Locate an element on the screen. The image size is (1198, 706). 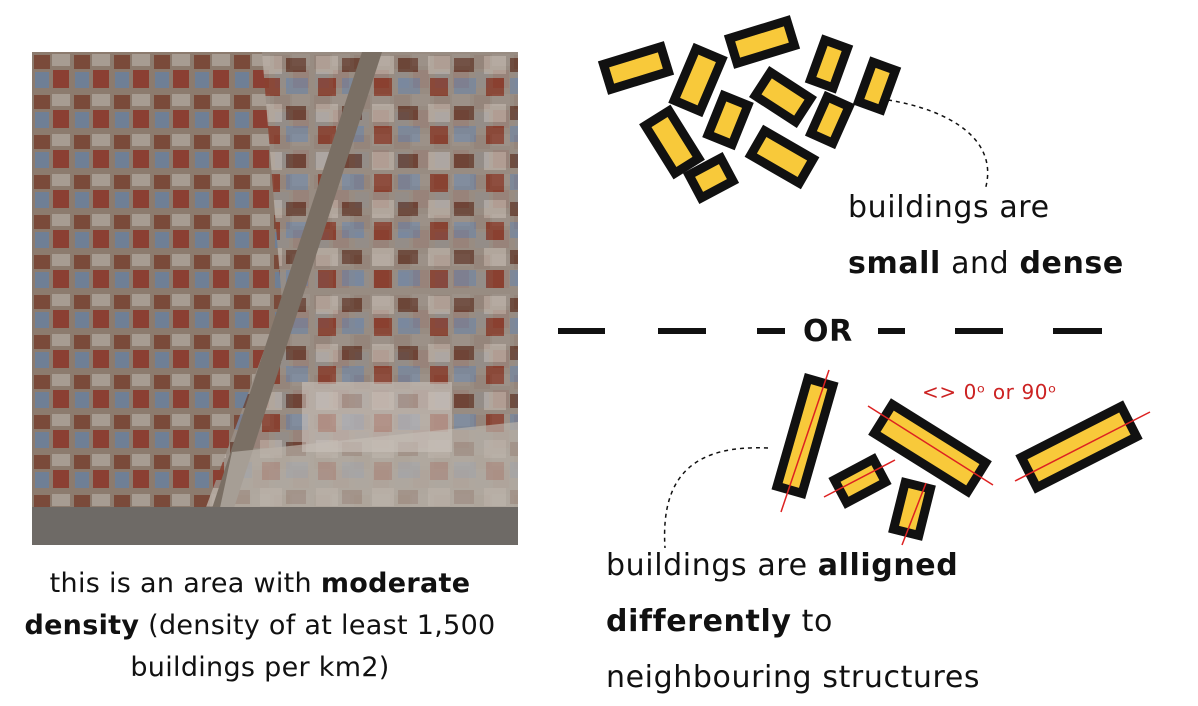
top-label-line1: buildings are is located at coordinates (949, 207).